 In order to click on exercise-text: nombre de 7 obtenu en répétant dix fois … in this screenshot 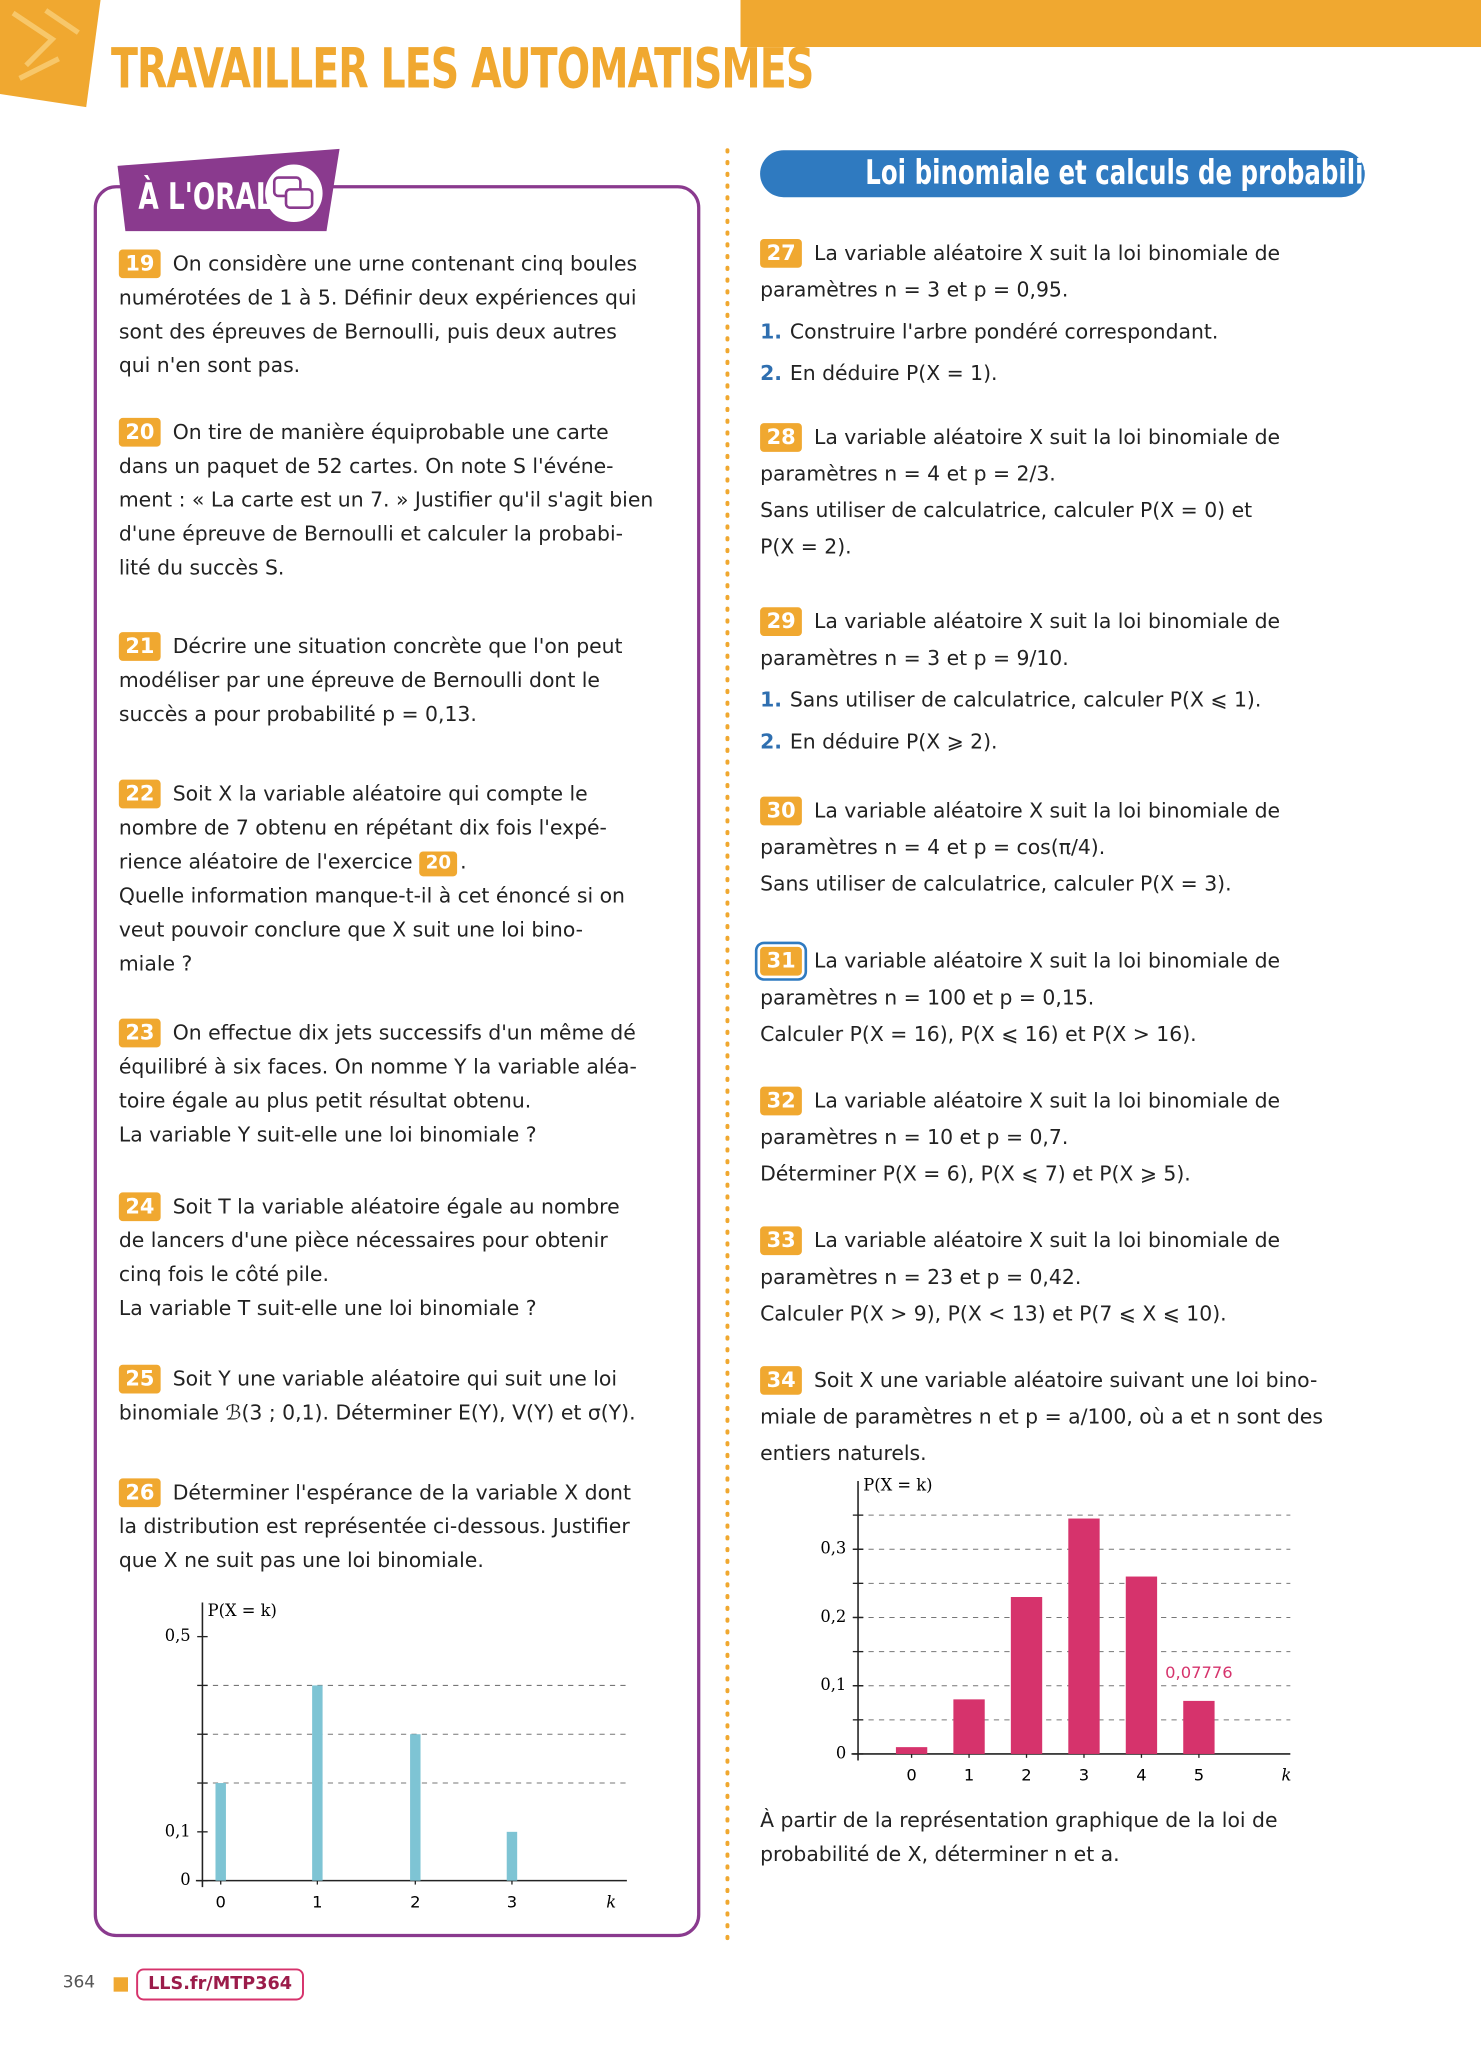, I will do `click(362, 828)`.